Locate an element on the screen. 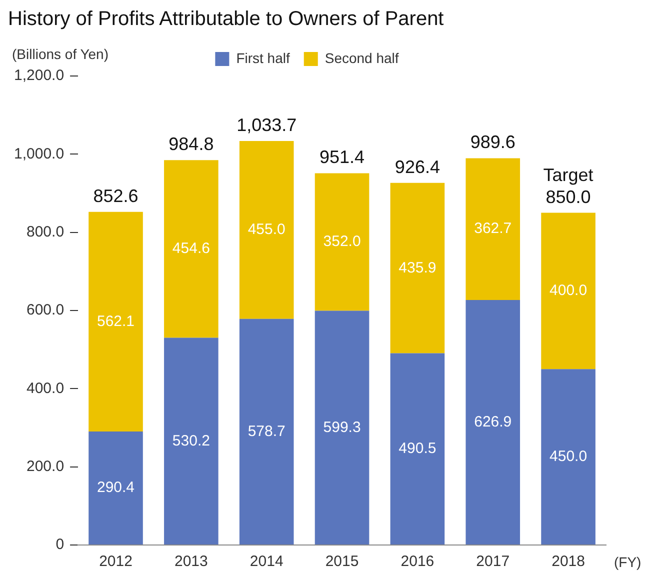 The height and width of the screenshot is (587, 658). data-label: 490.5 is located at coordinates (417, 449).